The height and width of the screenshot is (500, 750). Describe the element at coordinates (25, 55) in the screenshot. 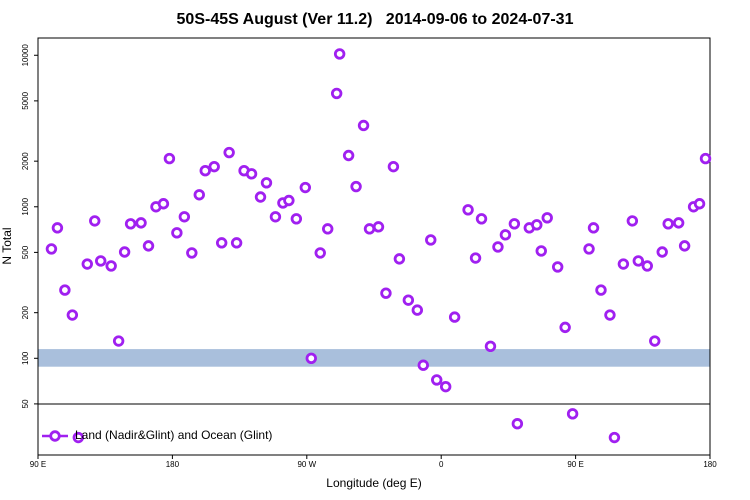

I see `y-tick-label: 10000` at that location.